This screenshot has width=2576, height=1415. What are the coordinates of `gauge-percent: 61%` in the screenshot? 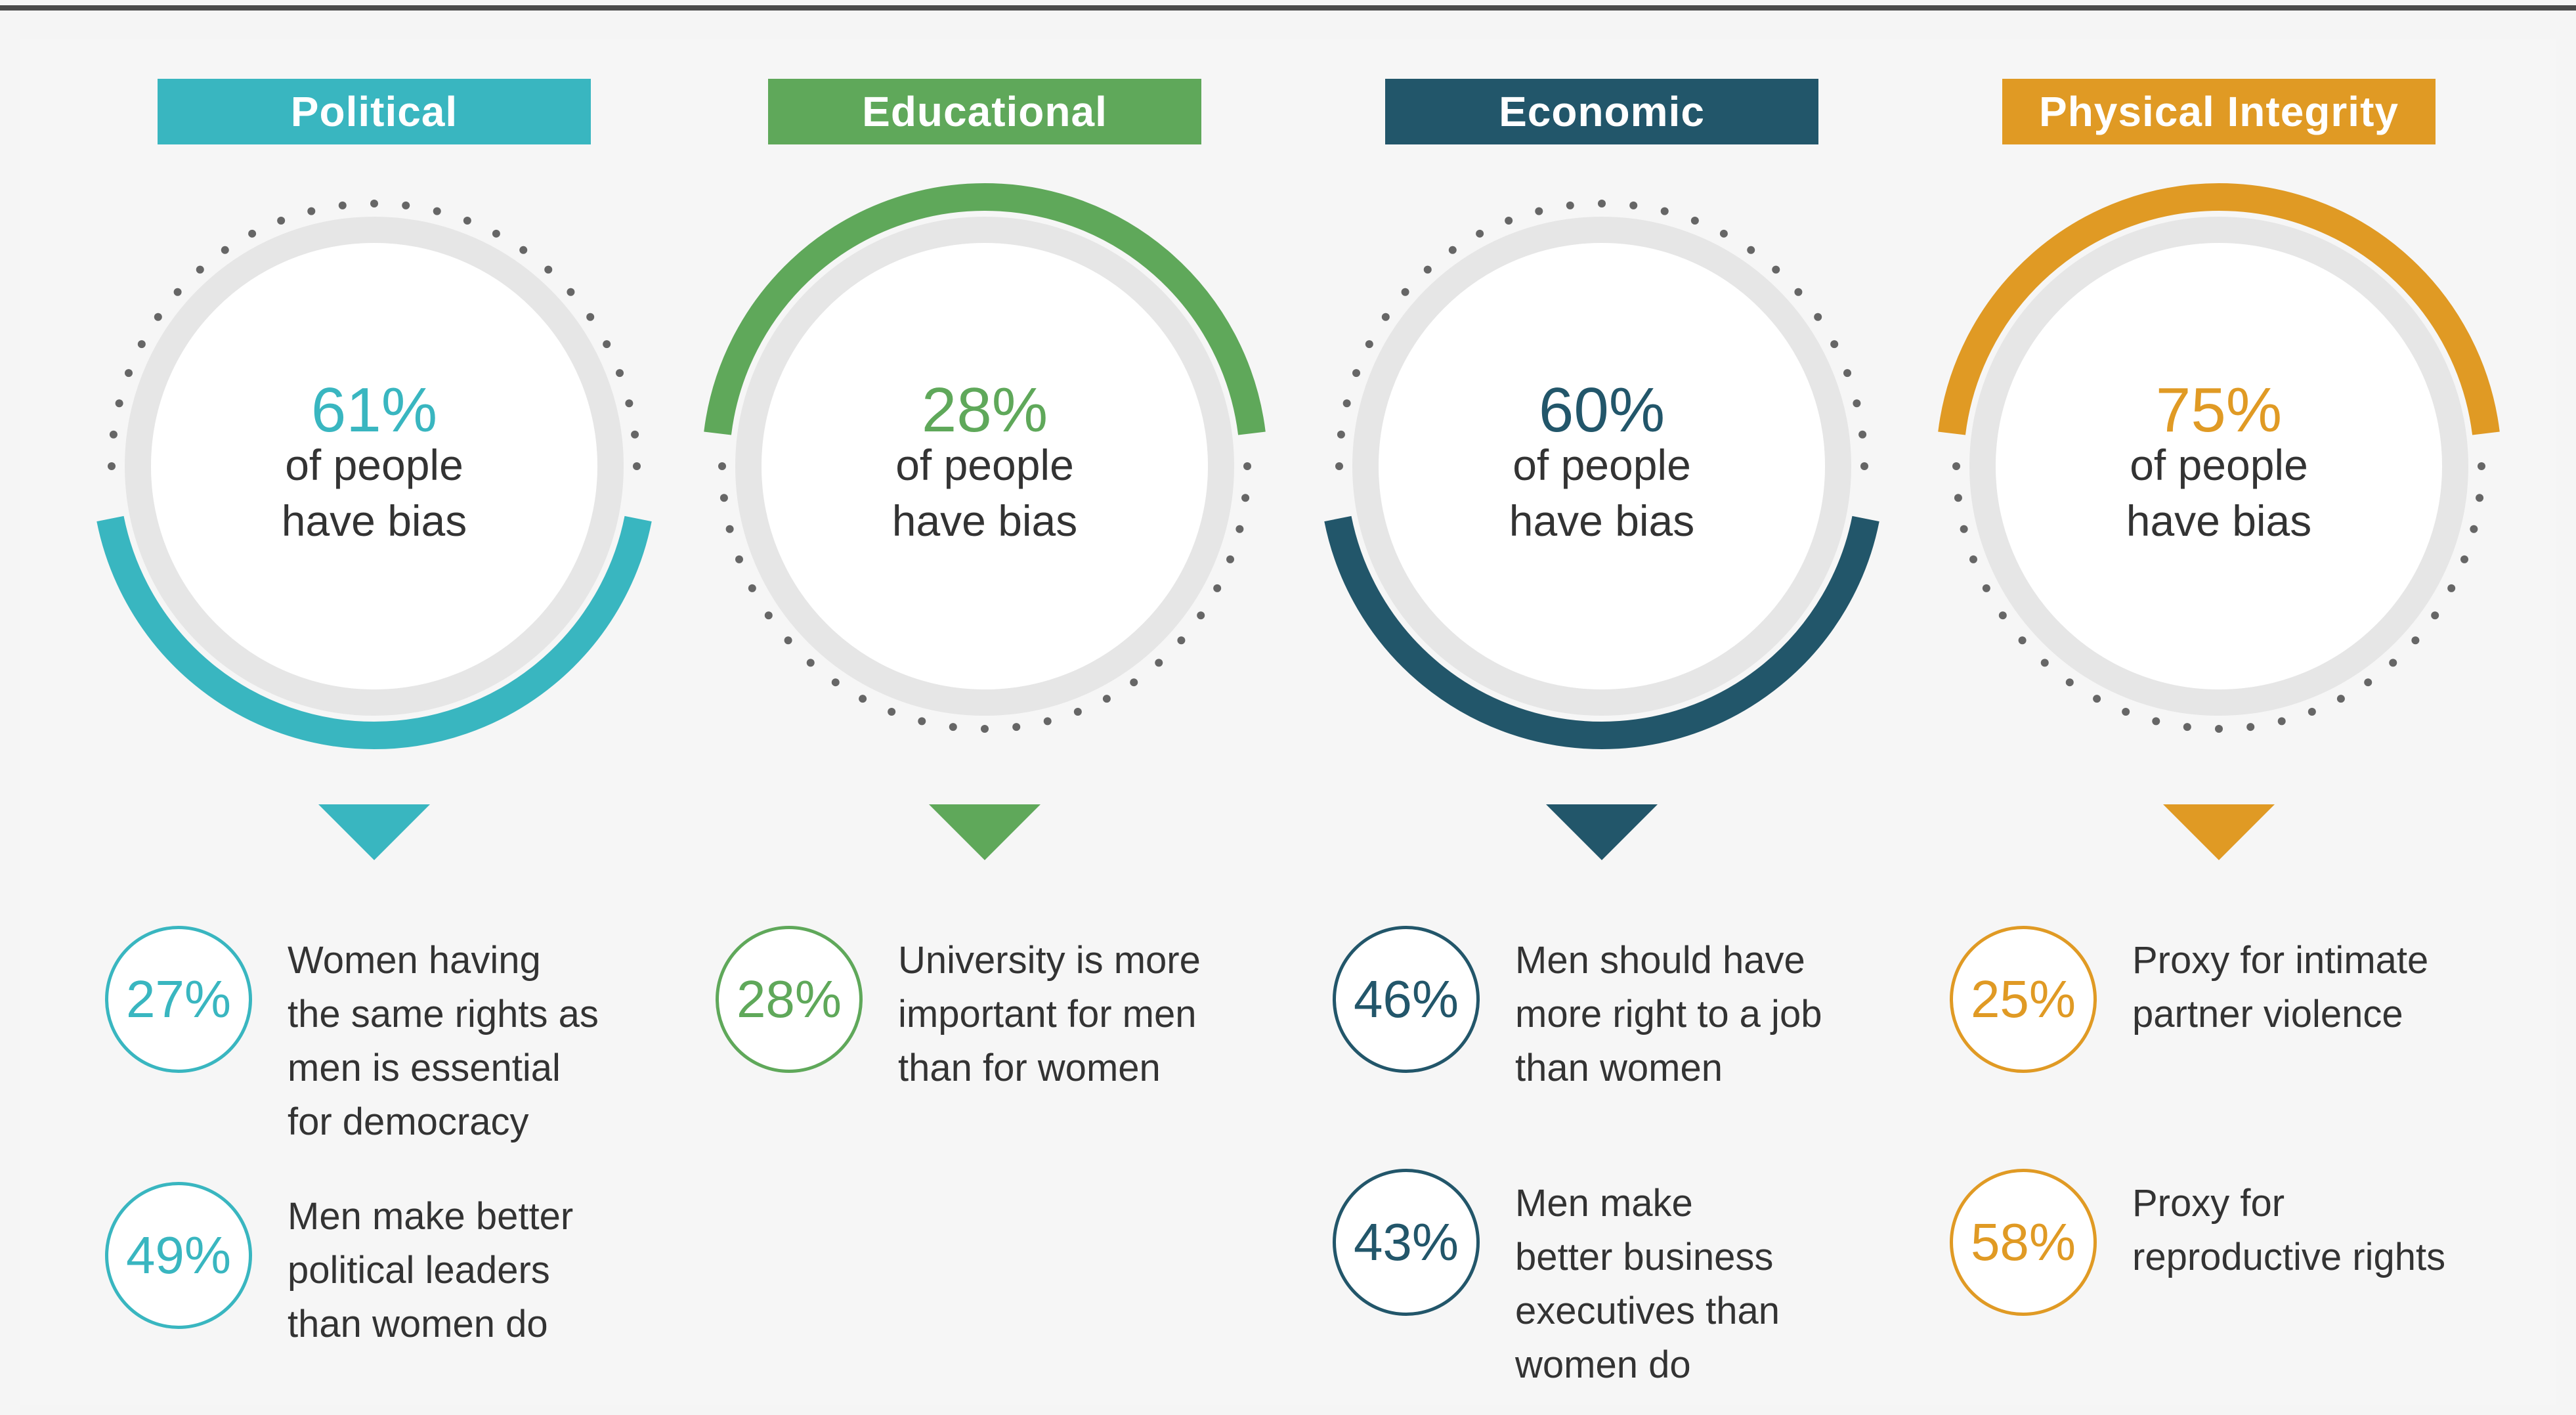 It's located at (374, 410).